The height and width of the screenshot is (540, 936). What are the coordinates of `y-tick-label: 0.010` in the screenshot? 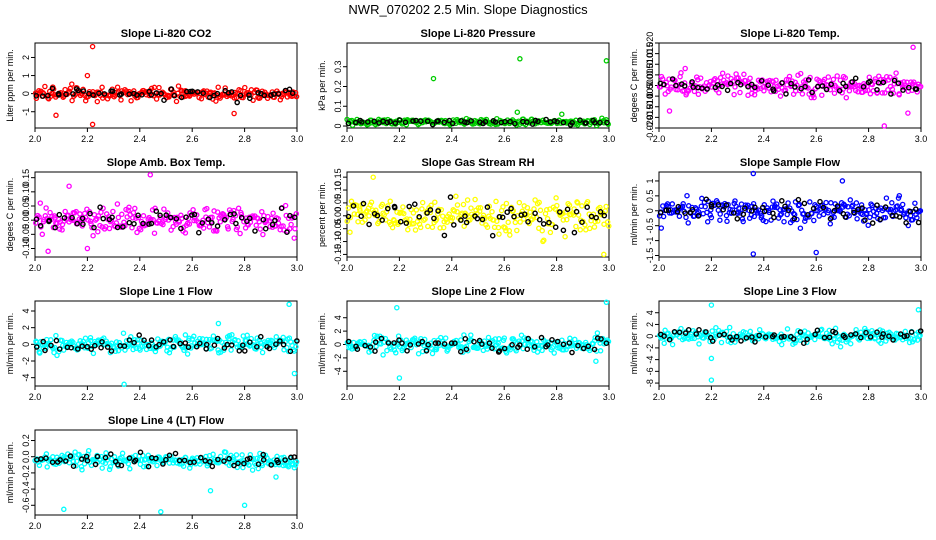 It's located at (650, 64).